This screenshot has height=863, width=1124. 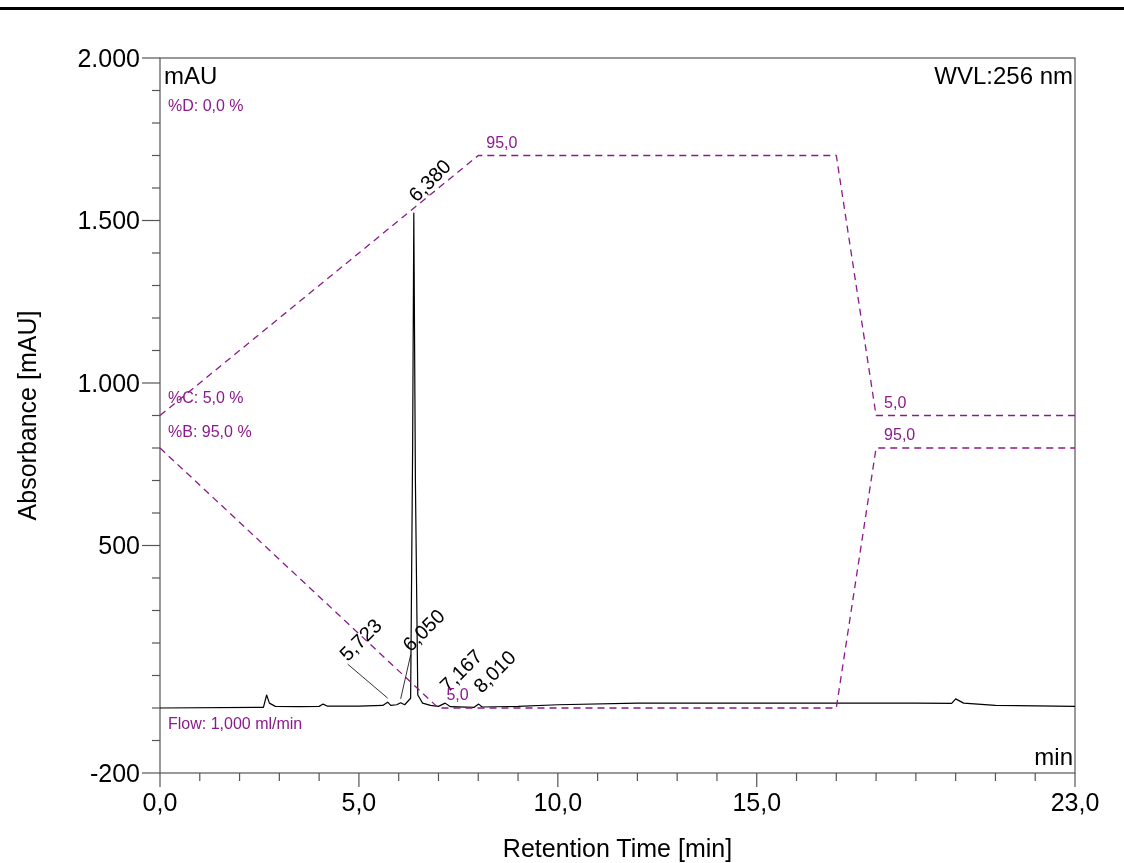 I want to click on x-tick-label: 15,0, so click(x=757, y=802).